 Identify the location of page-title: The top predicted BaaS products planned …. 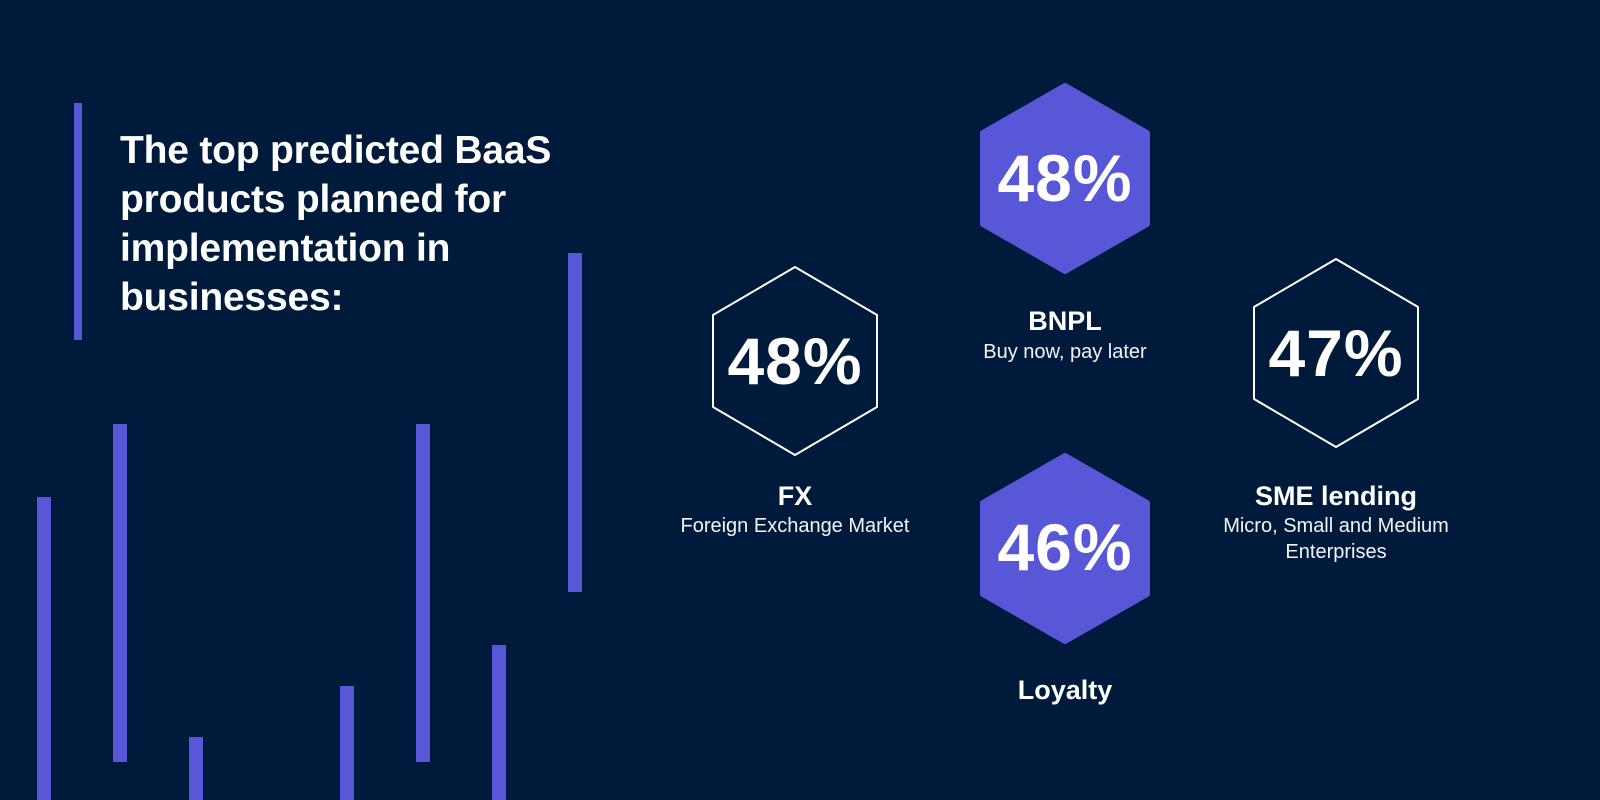
(360, 224).